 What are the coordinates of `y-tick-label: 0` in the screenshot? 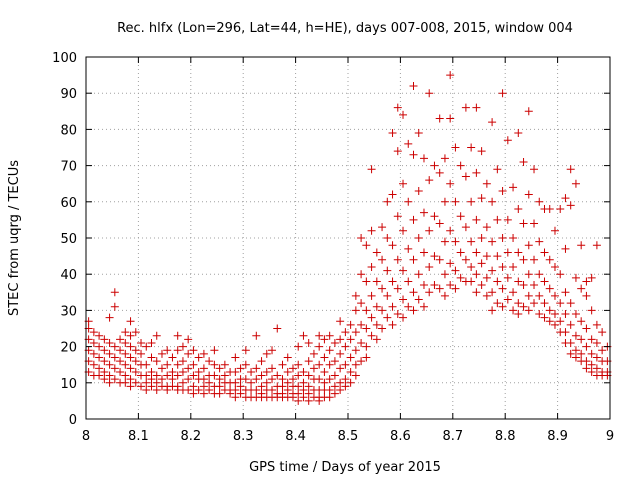 It's located at (73, 420).